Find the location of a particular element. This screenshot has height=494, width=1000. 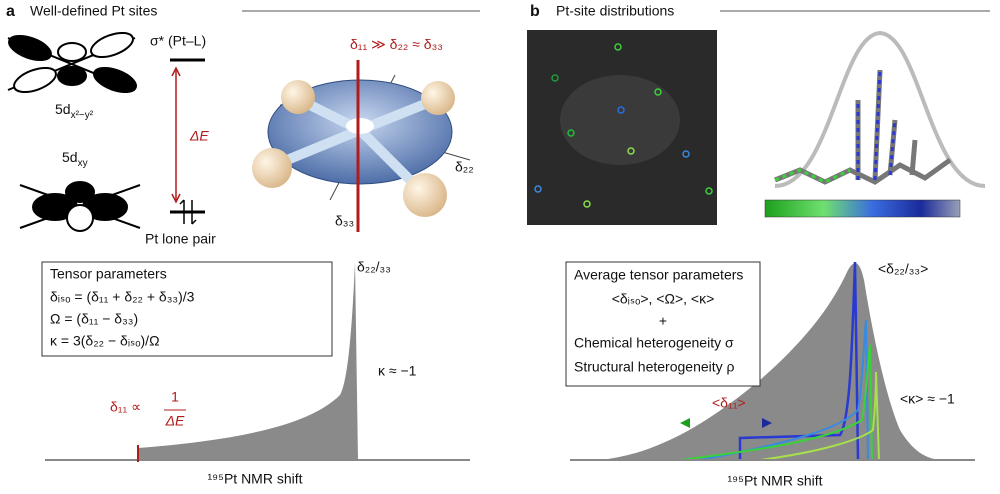

fraction-den: ΔE is located at coordinates (175, 421).